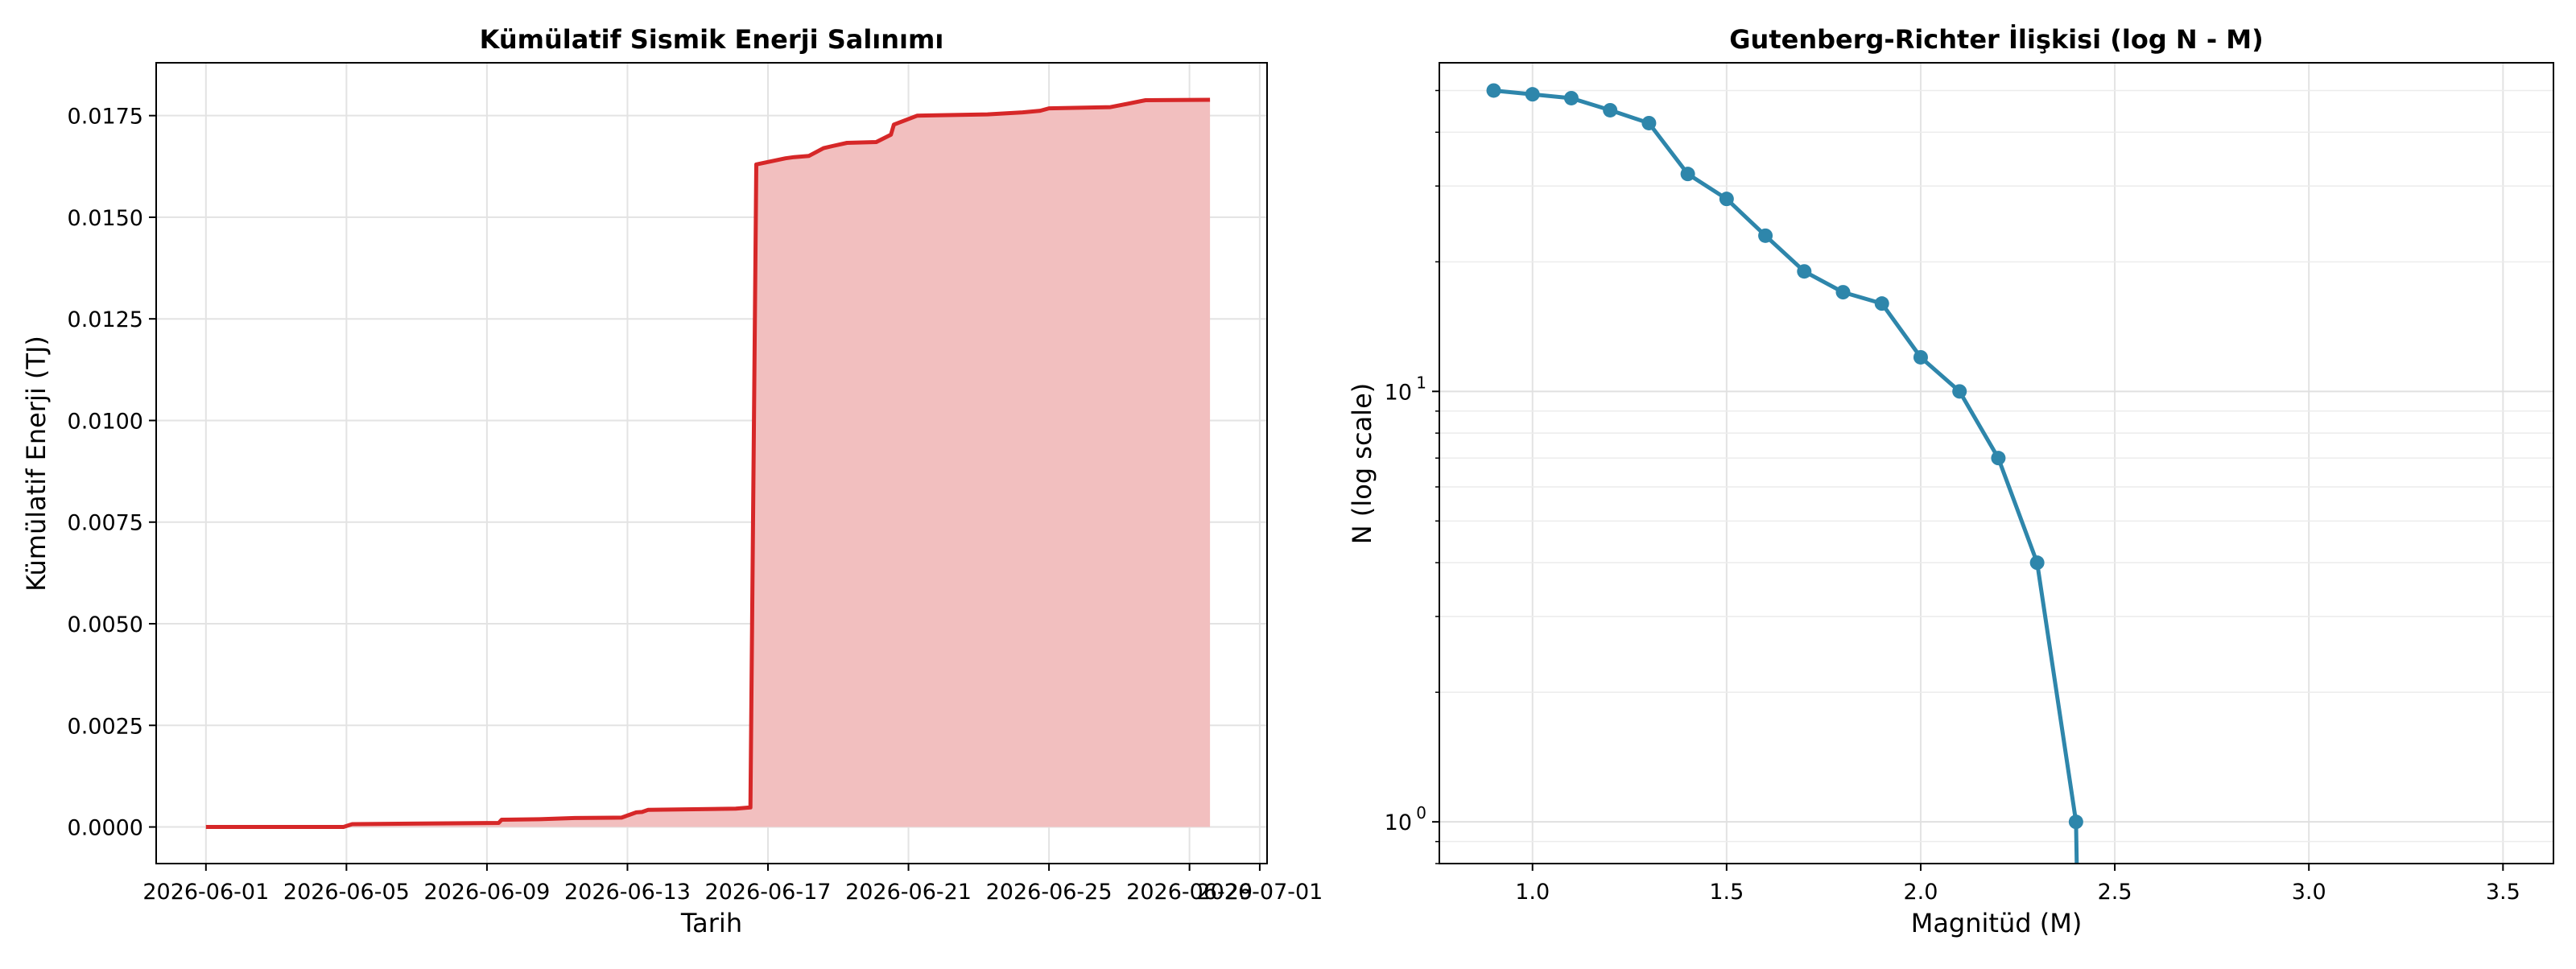 This screenshot has width=2576, height=969. Describe the element at coordinates (627, 892) in the screenshot. I see `energy-x-tick-label: 2026-06-13` at that location.